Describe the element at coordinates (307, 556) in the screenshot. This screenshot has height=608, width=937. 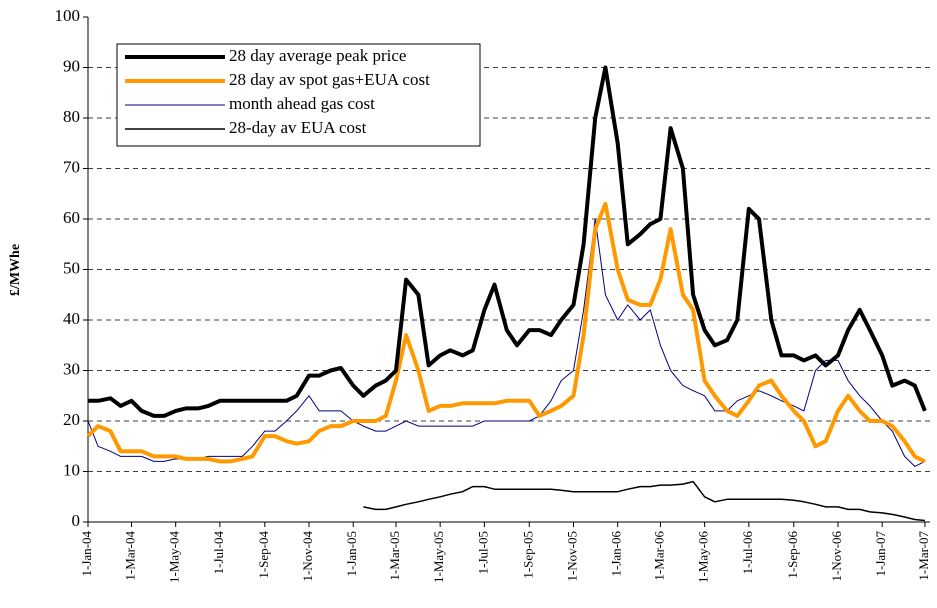
I see `x-tick-label: 1-Nov-04` at that location.